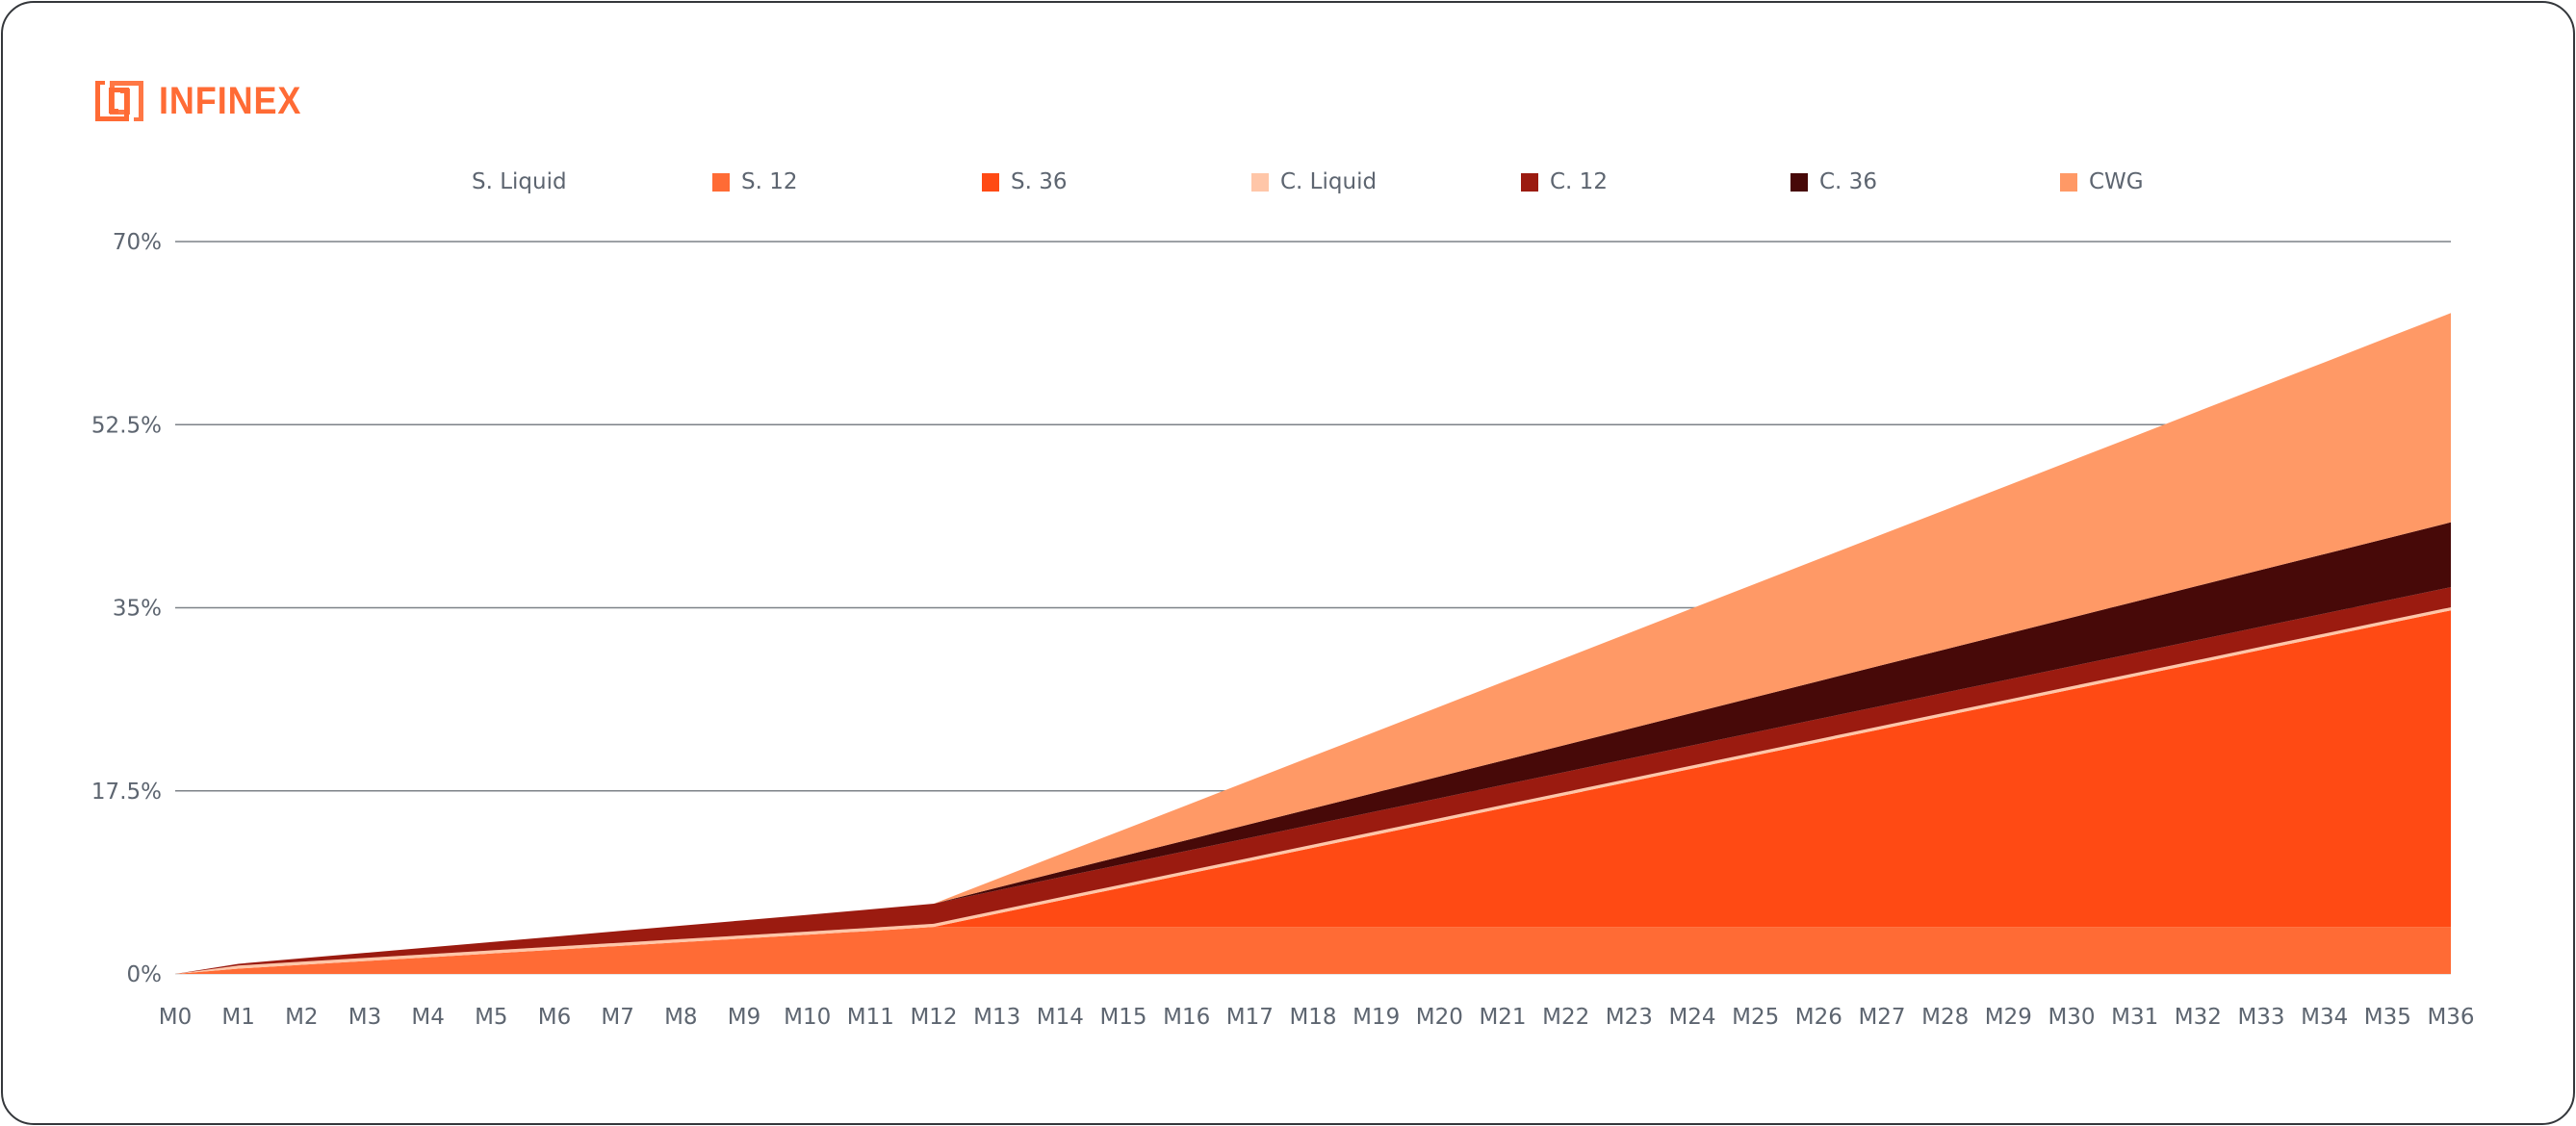 The height and width of the screenshot is (1126, 2576). Describe the element at coordinates (2261, 1018) in the screenshot. I see `x-tick-label: M33` at that location.